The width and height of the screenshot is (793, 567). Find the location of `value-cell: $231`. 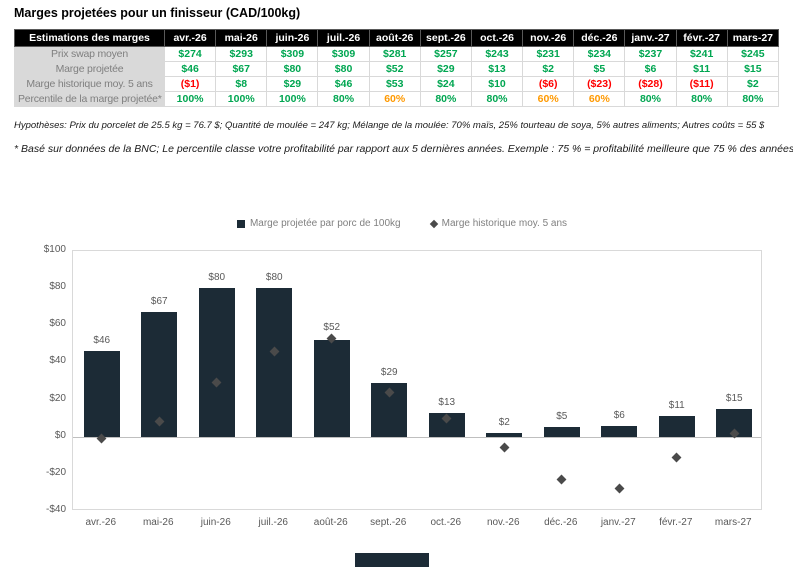

value-cell: $231 is located at coordinates (548, 54).